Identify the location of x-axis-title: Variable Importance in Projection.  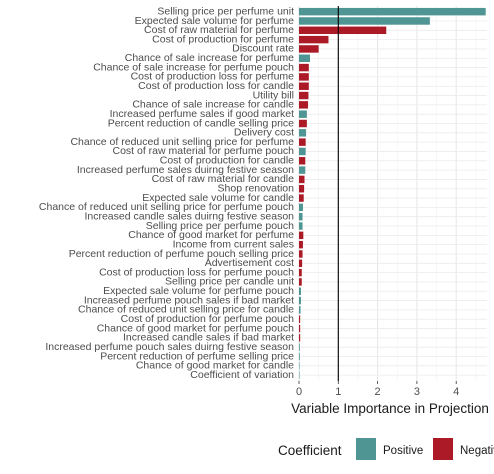
(390, 408).